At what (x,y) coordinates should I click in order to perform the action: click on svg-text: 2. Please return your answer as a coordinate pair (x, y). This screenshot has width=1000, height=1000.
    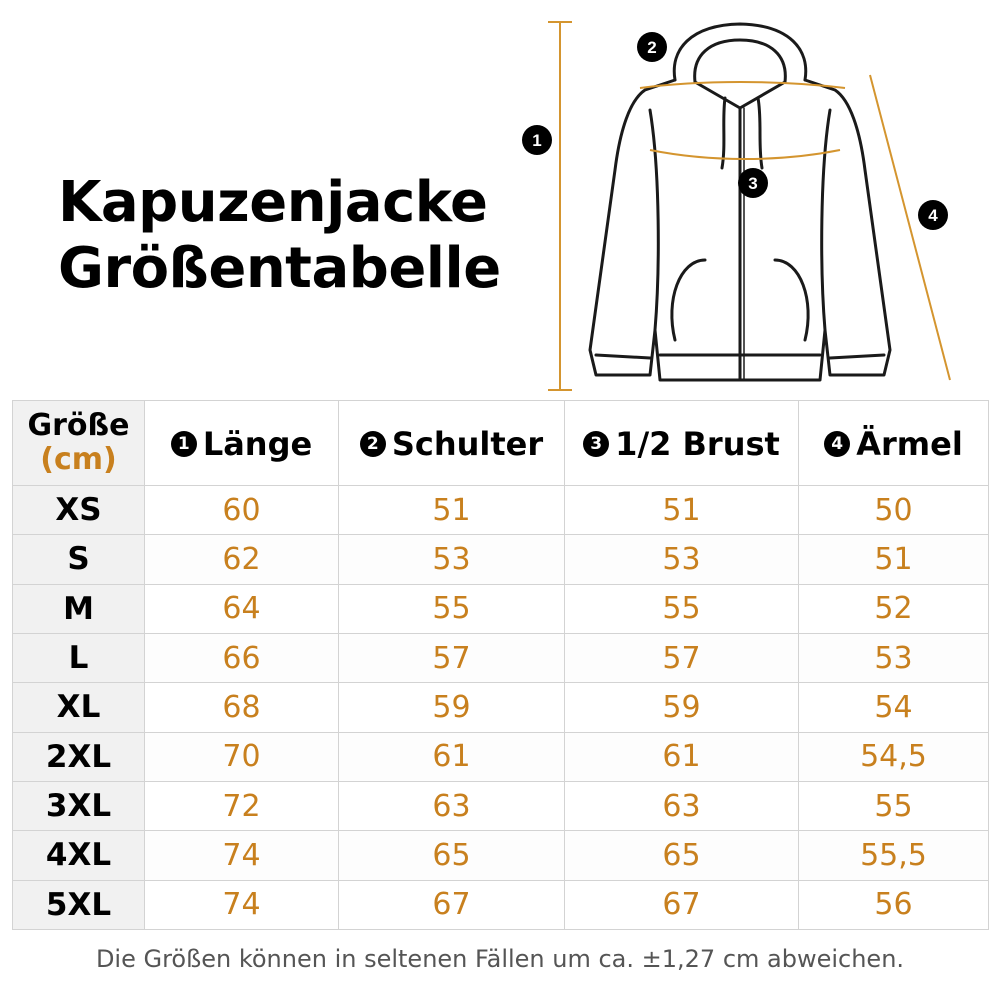
    Looking at the image, I should click on (651, 47).